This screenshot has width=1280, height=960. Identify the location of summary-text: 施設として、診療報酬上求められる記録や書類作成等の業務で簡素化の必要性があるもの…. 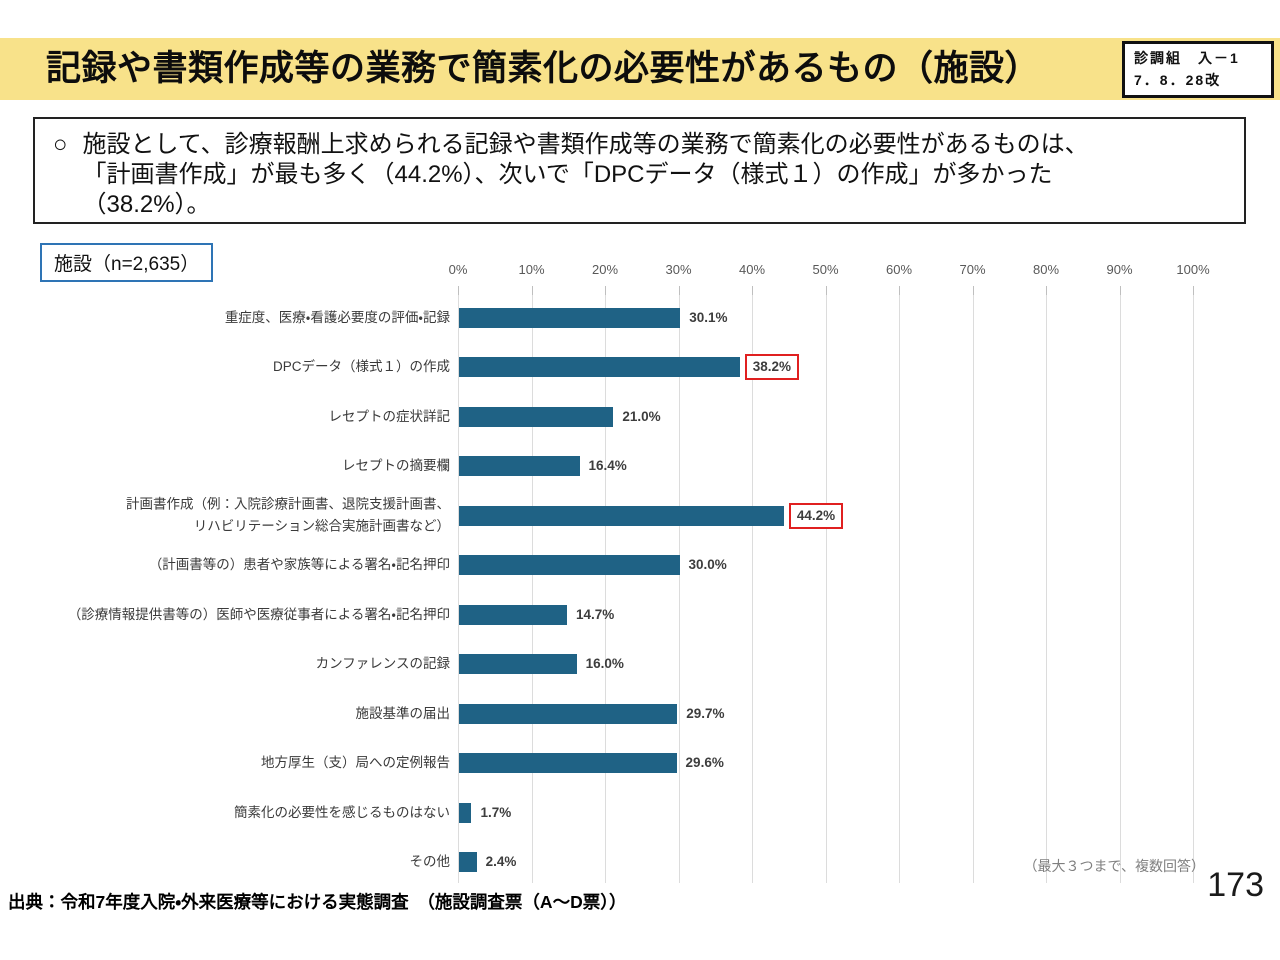
(585, 174).